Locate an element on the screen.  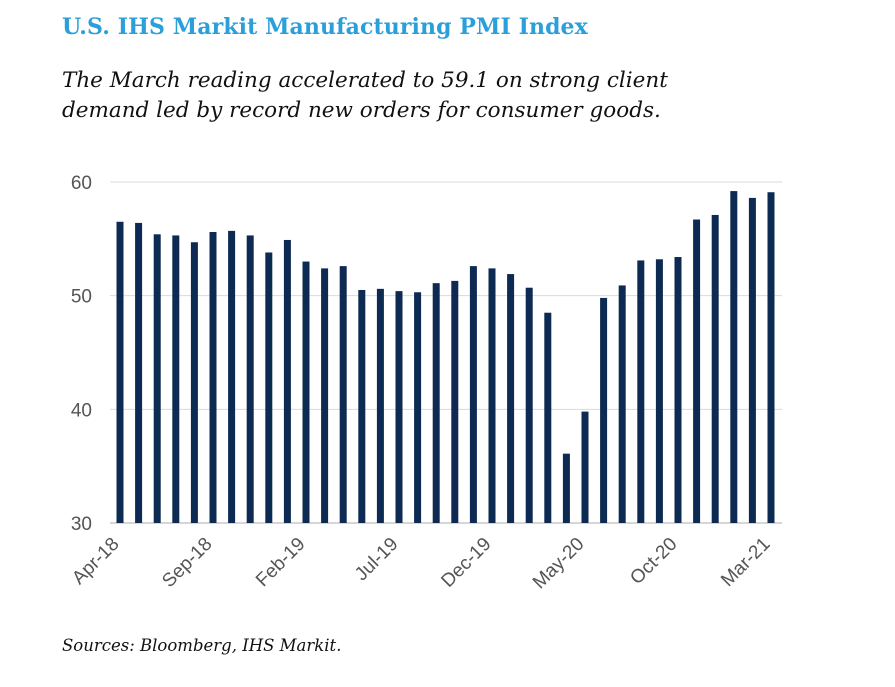
x-tick-label: Dec-19 is located at coordinates (466, 563).